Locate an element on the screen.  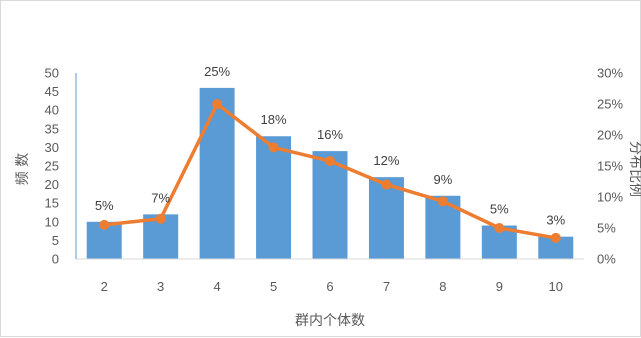
y-right-tick-label: 30% is located at coordinates (610, 73).